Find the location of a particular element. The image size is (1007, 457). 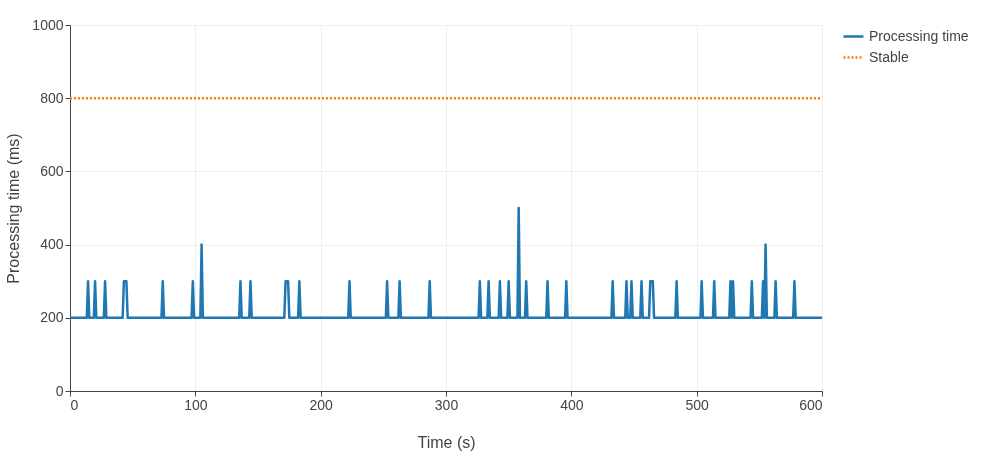

y-tick-label: 200 is located at coordinates (52, 317).